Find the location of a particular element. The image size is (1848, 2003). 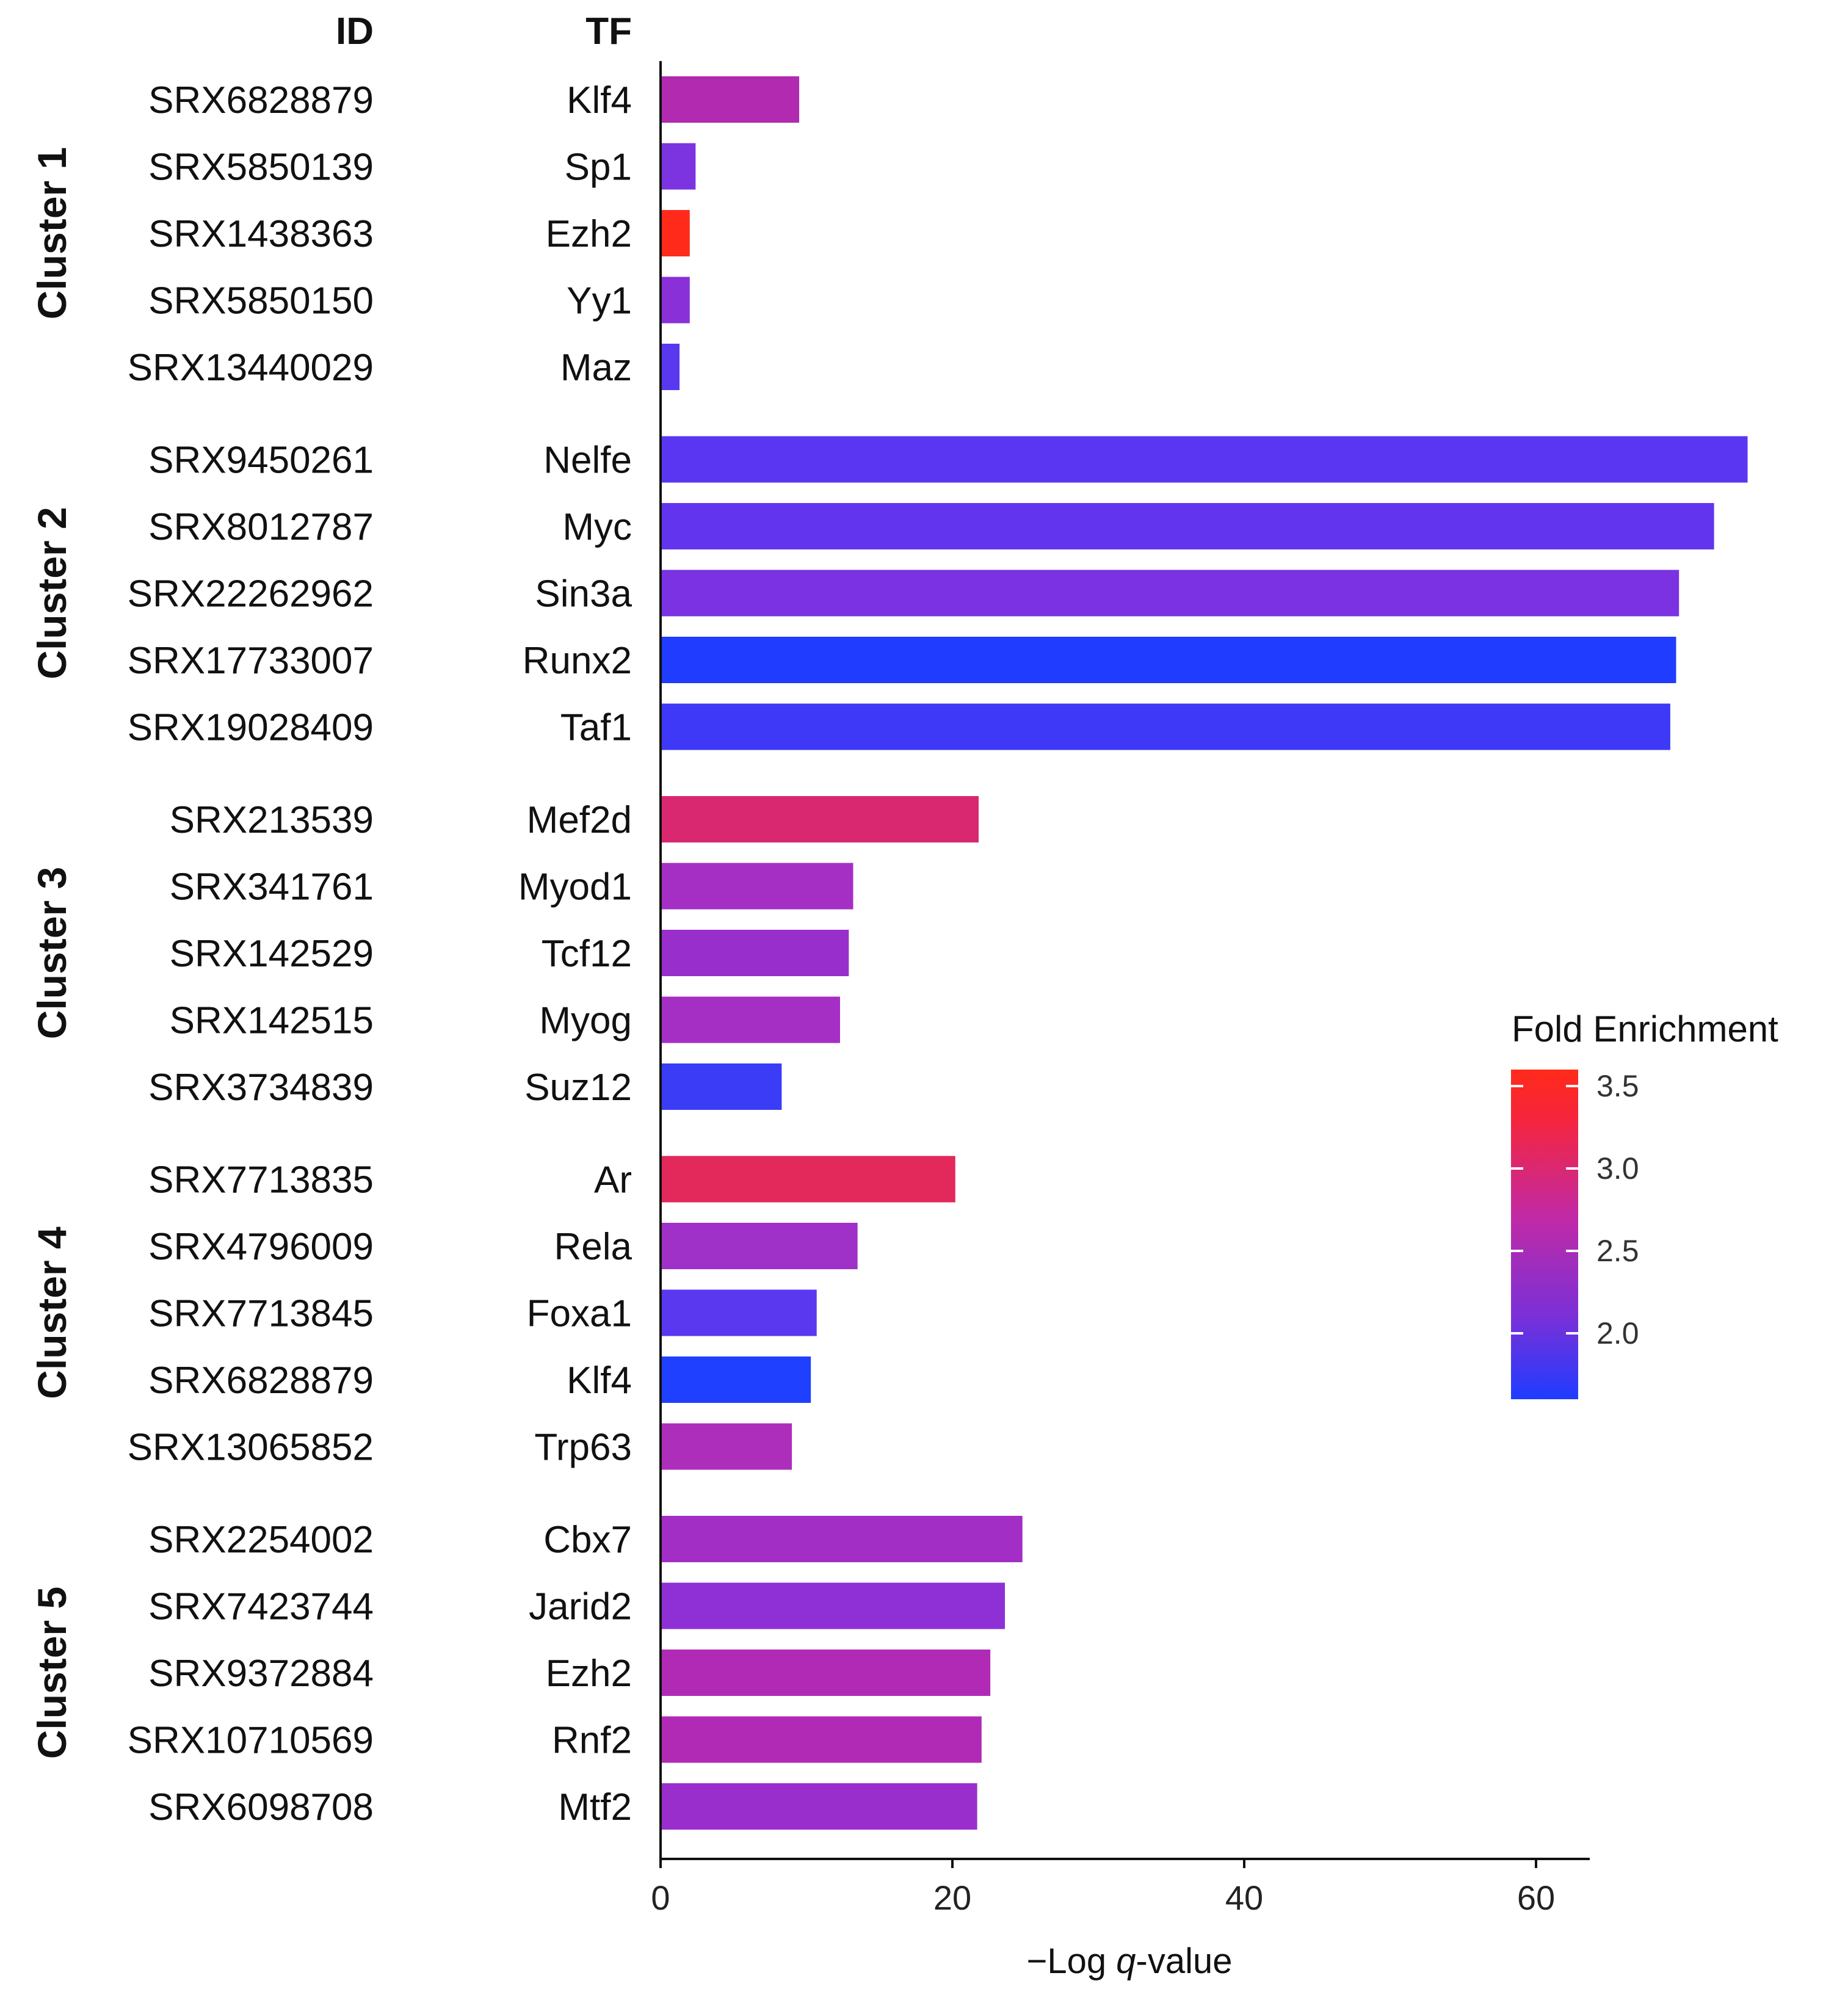

row-tf-label: Maz is located at coordinates (596, 368).